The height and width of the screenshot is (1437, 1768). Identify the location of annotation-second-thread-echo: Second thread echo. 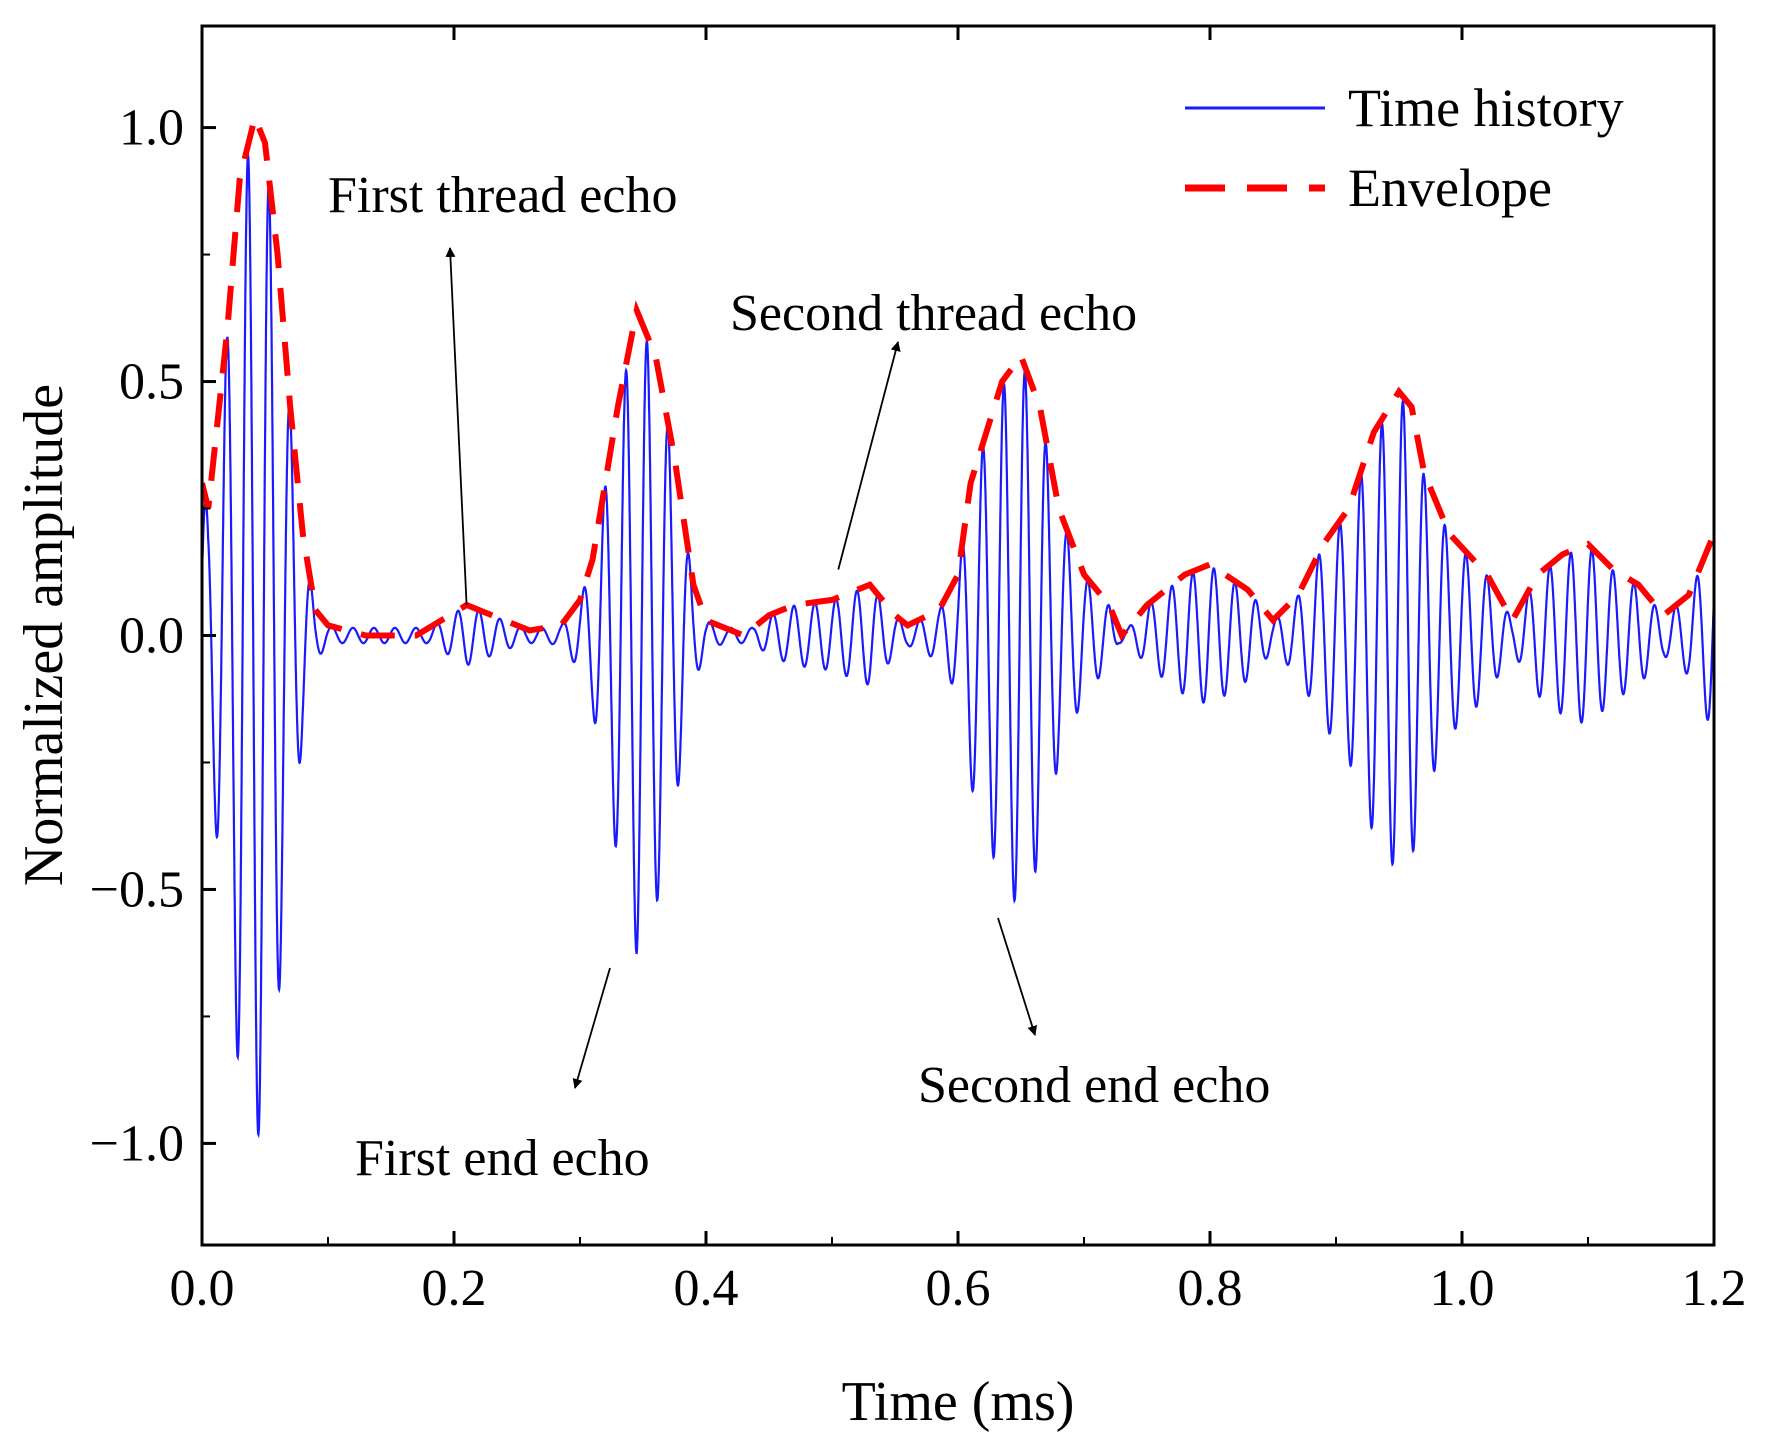
(933, 313).